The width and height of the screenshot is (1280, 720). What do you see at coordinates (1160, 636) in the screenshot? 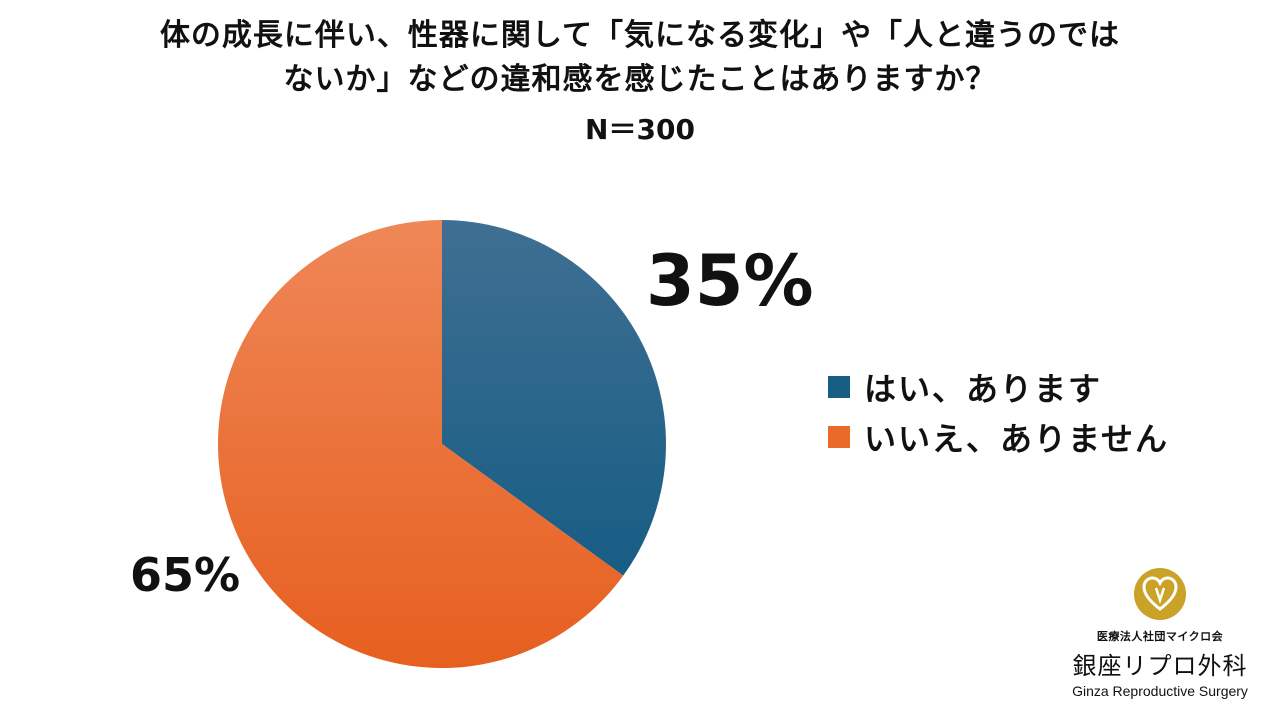
I see `logo-org-name: 医療法人社団マイクロ会` at bounding box center [1160, 636].